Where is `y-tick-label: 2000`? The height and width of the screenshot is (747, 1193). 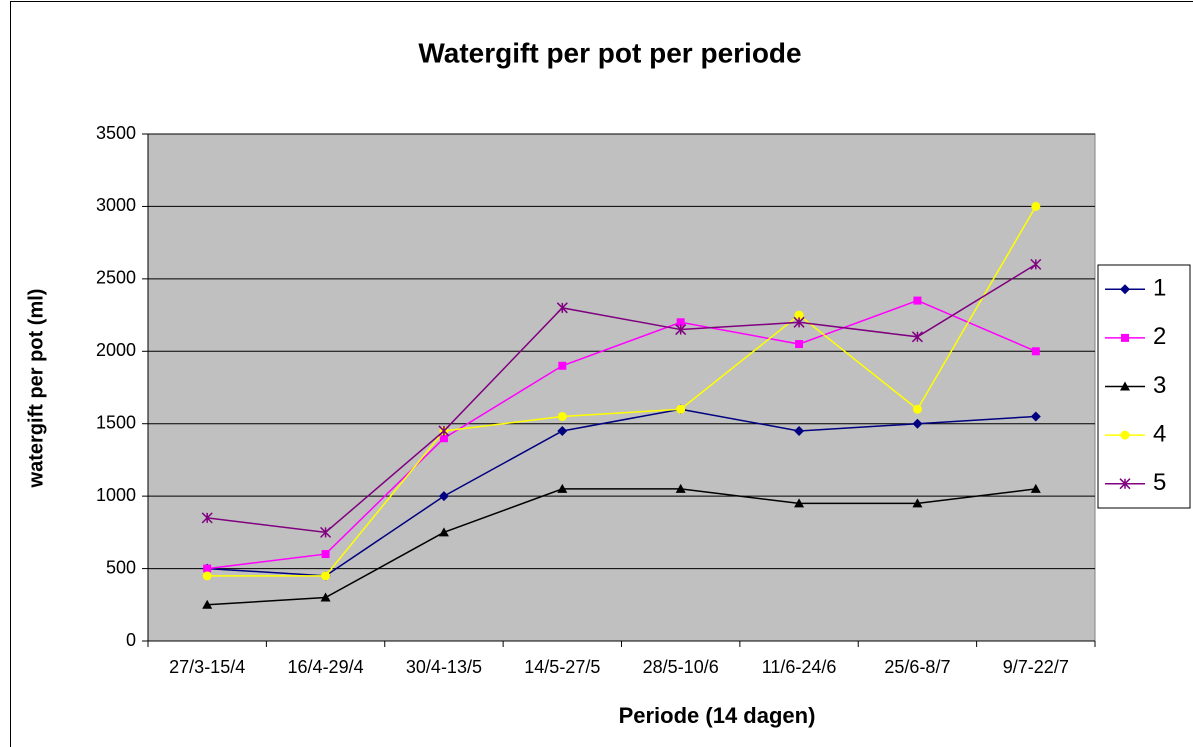
y-tick-label: 2000 is located at coordinates (116, 350).